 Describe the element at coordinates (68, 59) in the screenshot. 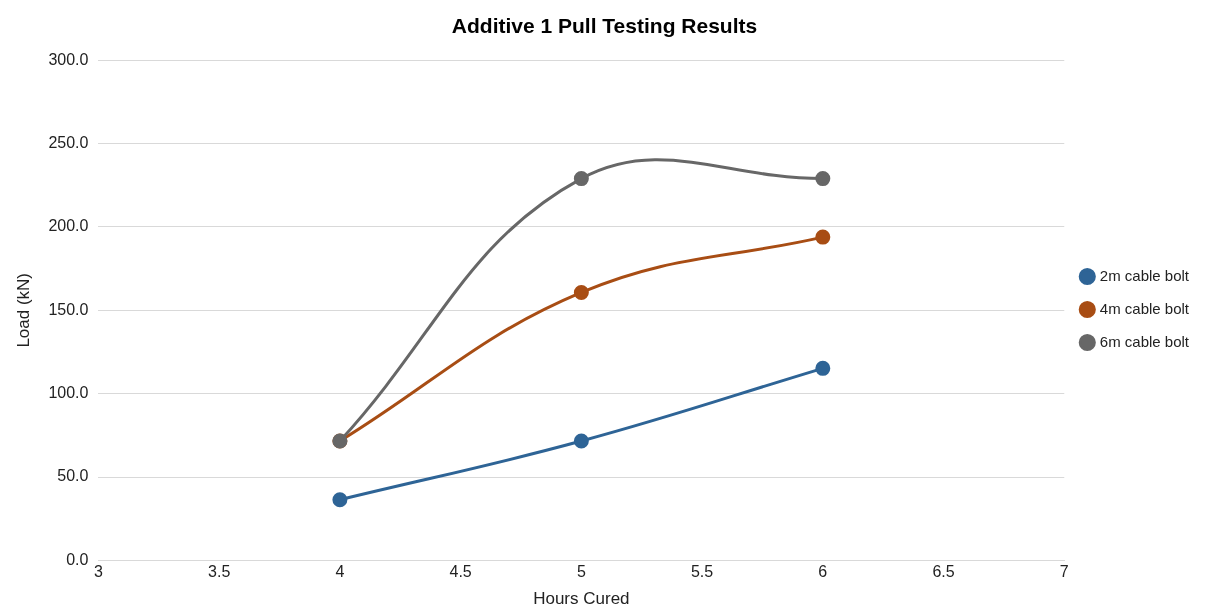

I see `y-tick-label: 300.0` at that location.